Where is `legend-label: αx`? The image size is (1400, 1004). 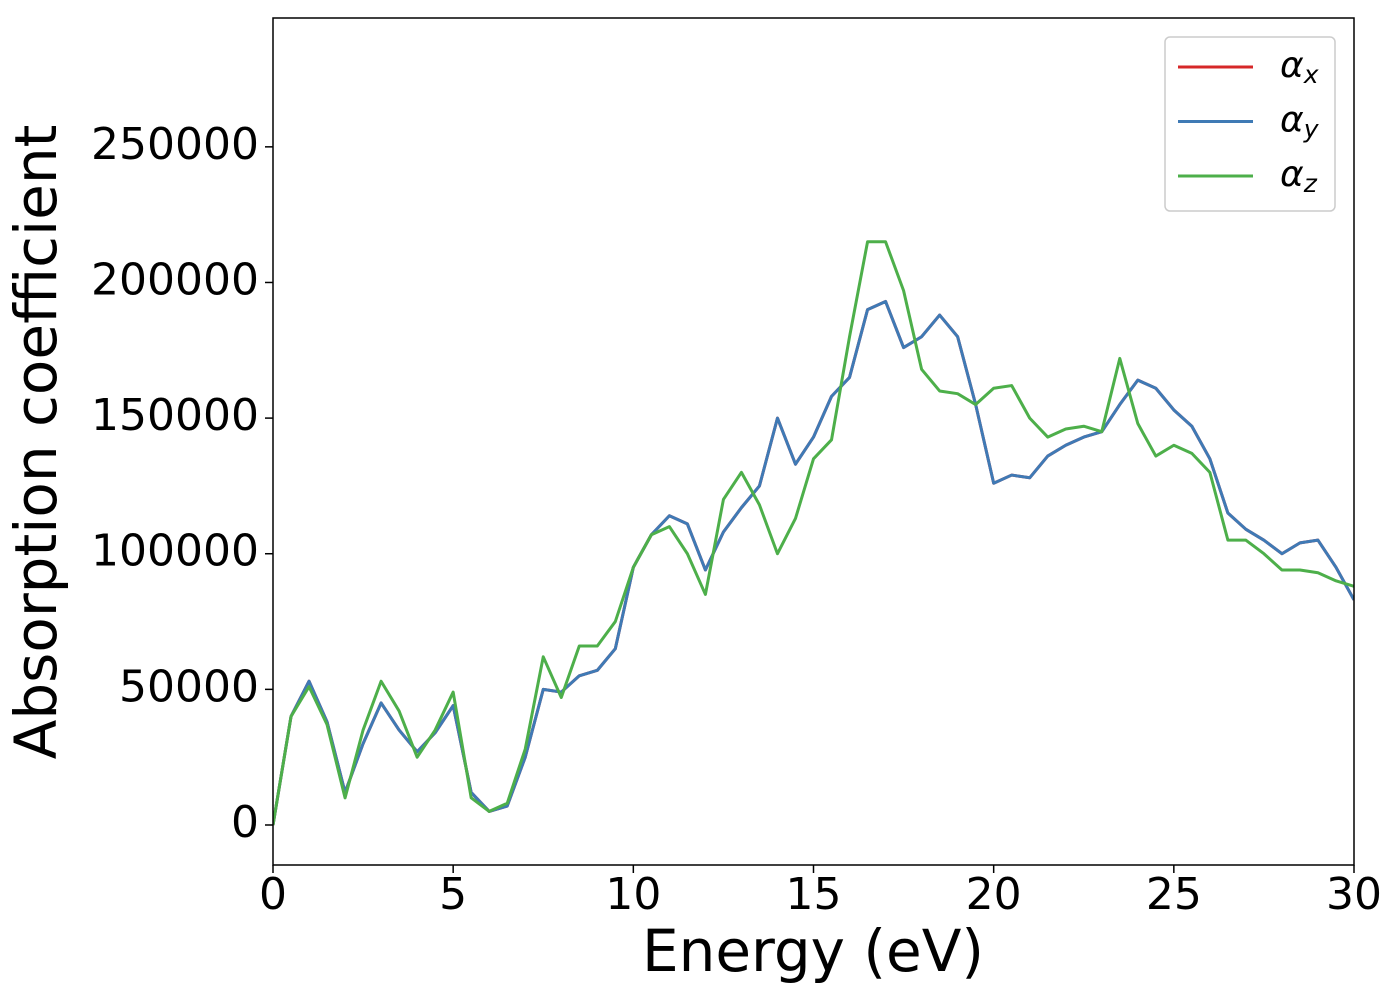 legend-label: αx is located at coordinates (1299, 67).